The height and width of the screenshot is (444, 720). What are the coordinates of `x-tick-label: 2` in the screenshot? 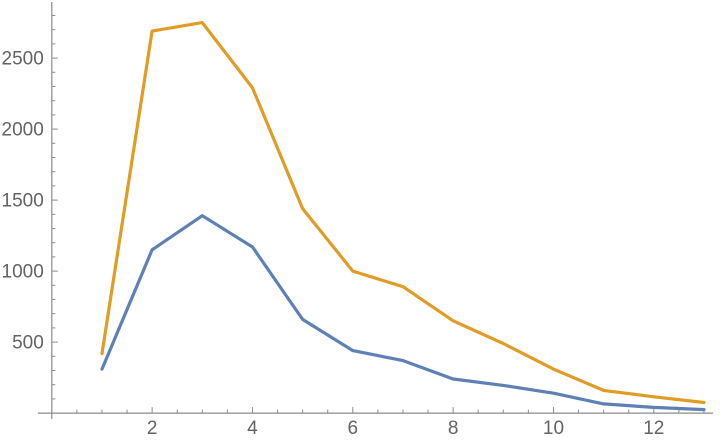 It's located at (152, 428).